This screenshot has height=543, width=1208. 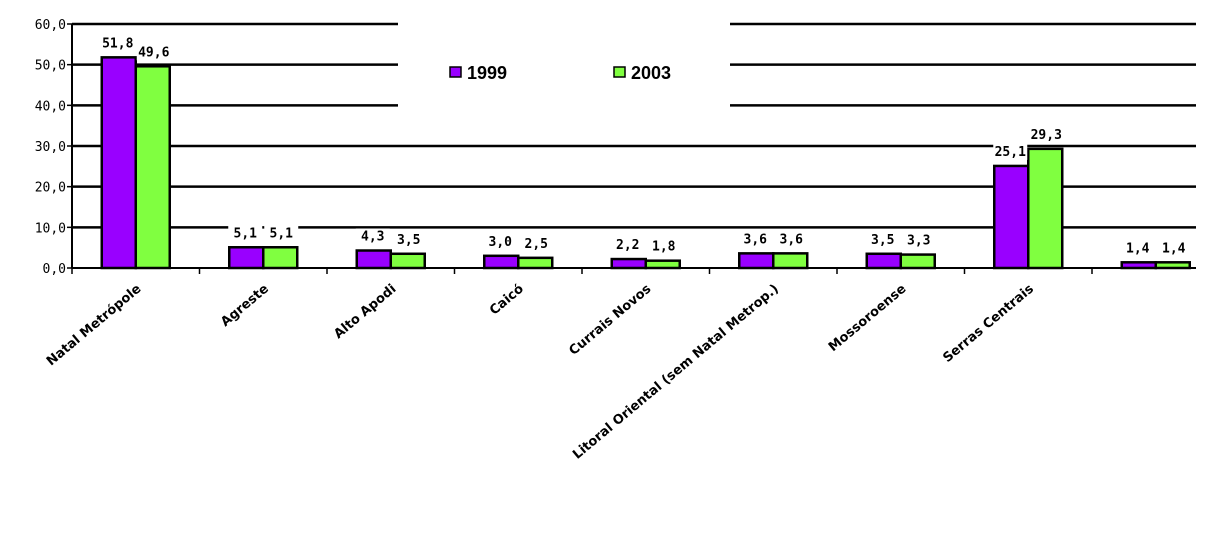 I want to click on x-tick-label: Alto Apodi, so click(x=365, y=312).